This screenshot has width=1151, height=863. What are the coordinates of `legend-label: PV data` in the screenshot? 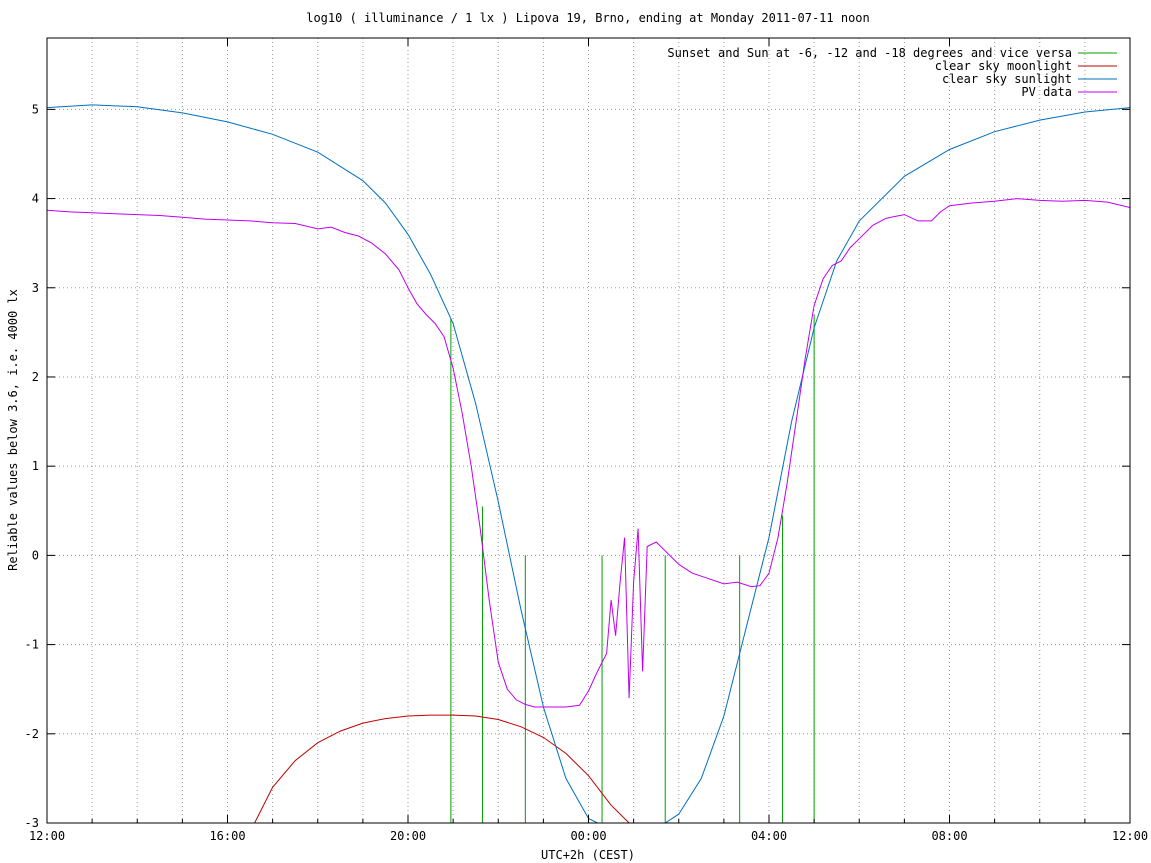 It's located at (1046, 92).